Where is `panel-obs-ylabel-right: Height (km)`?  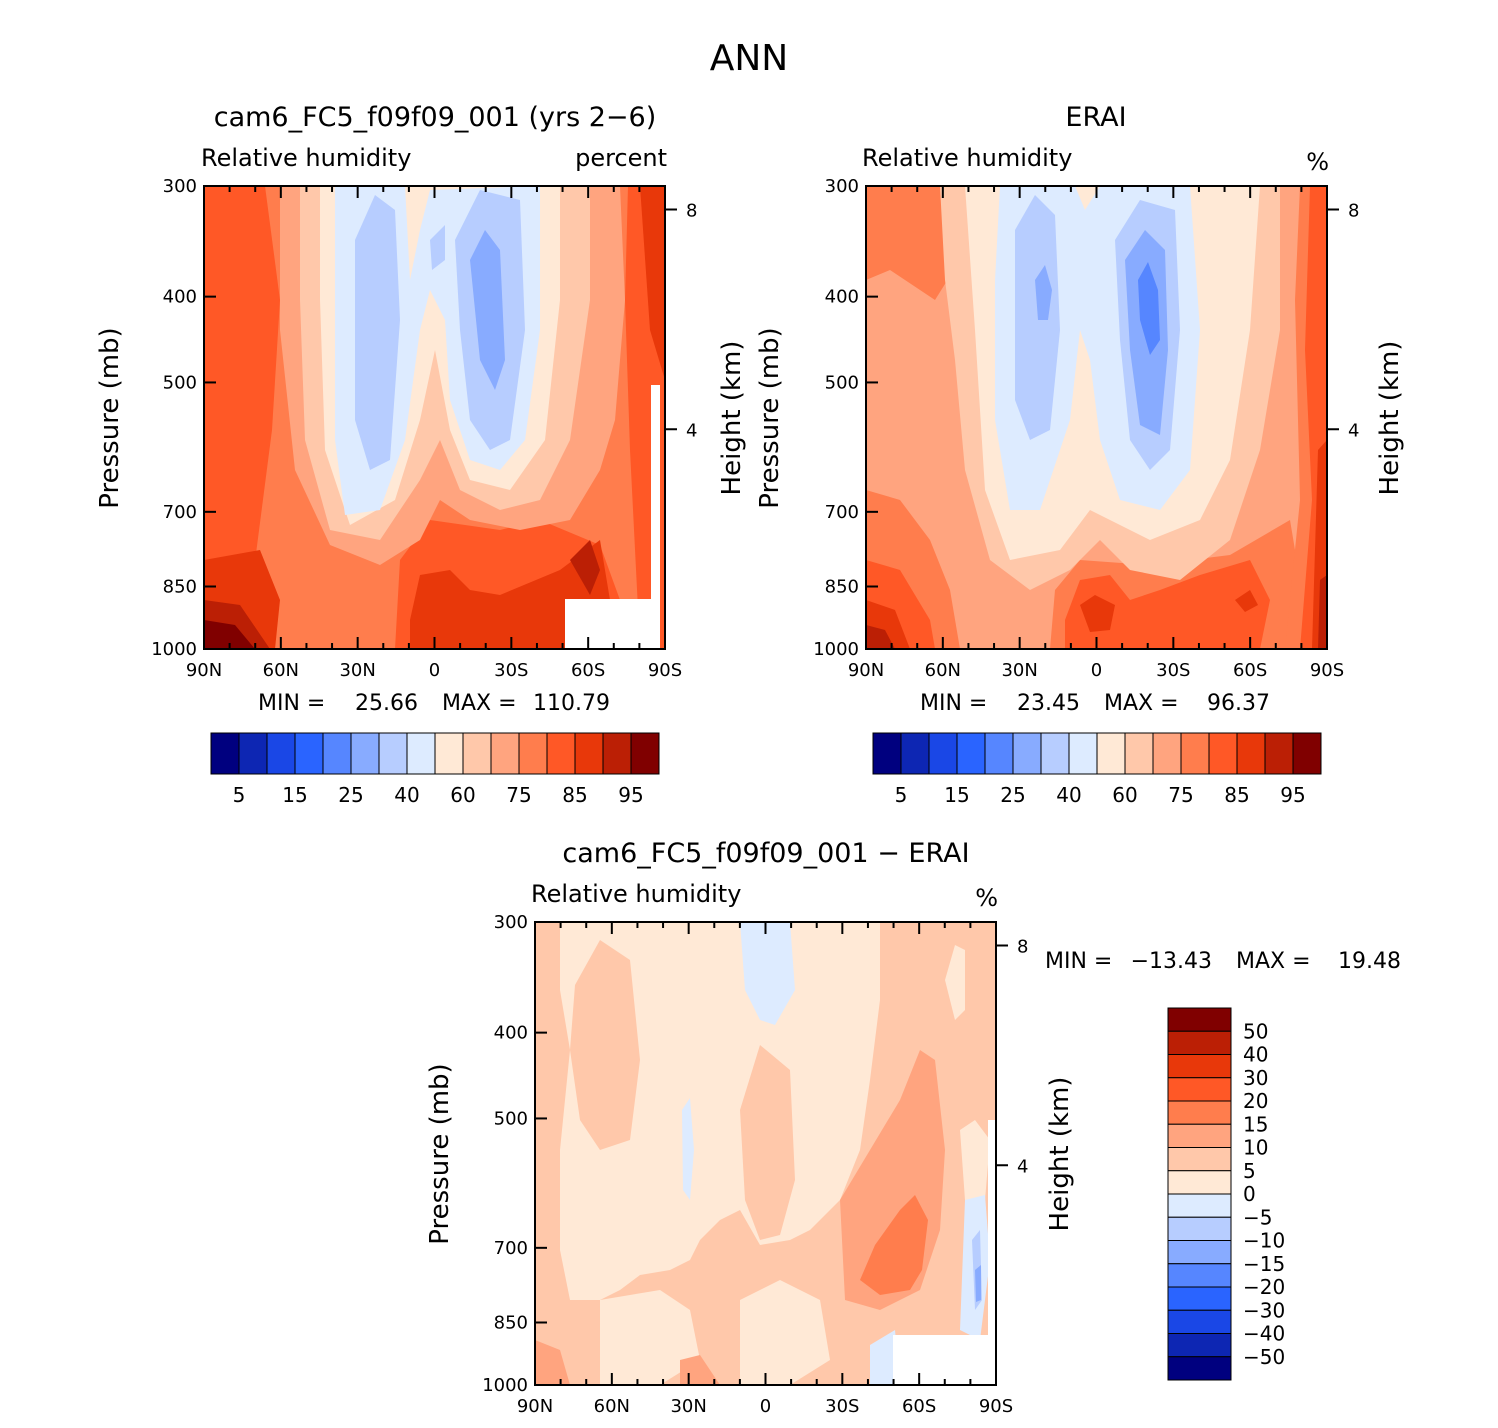 panel-obs-ylabel-right: Height (km) is located at coordinates (1390, 418).